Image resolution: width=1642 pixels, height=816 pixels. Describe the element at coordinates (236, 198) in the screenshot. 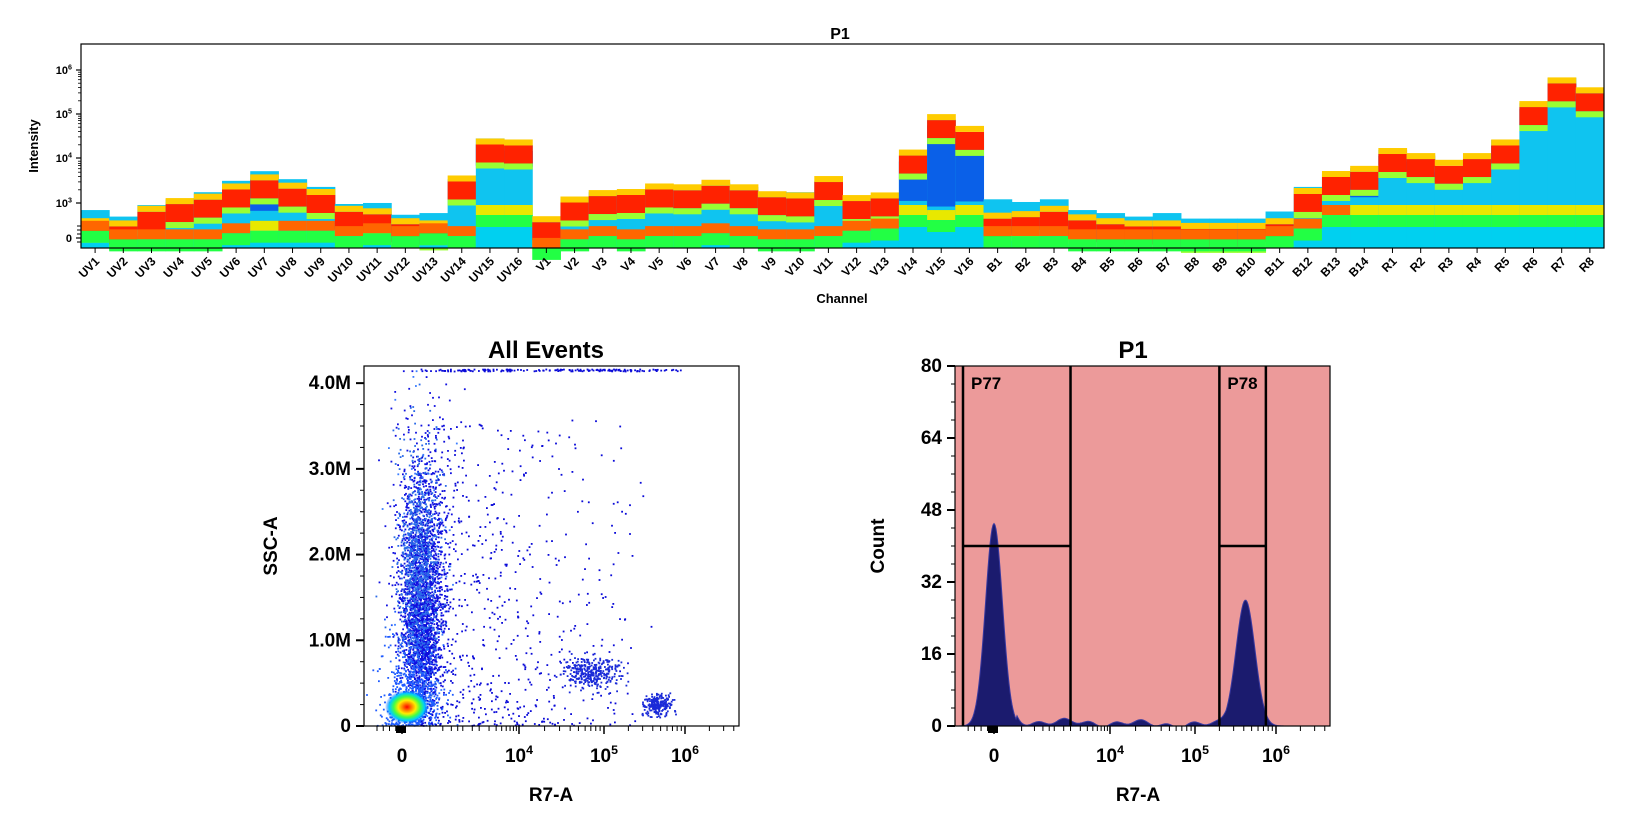

I see `channel-peak-band` at that location.